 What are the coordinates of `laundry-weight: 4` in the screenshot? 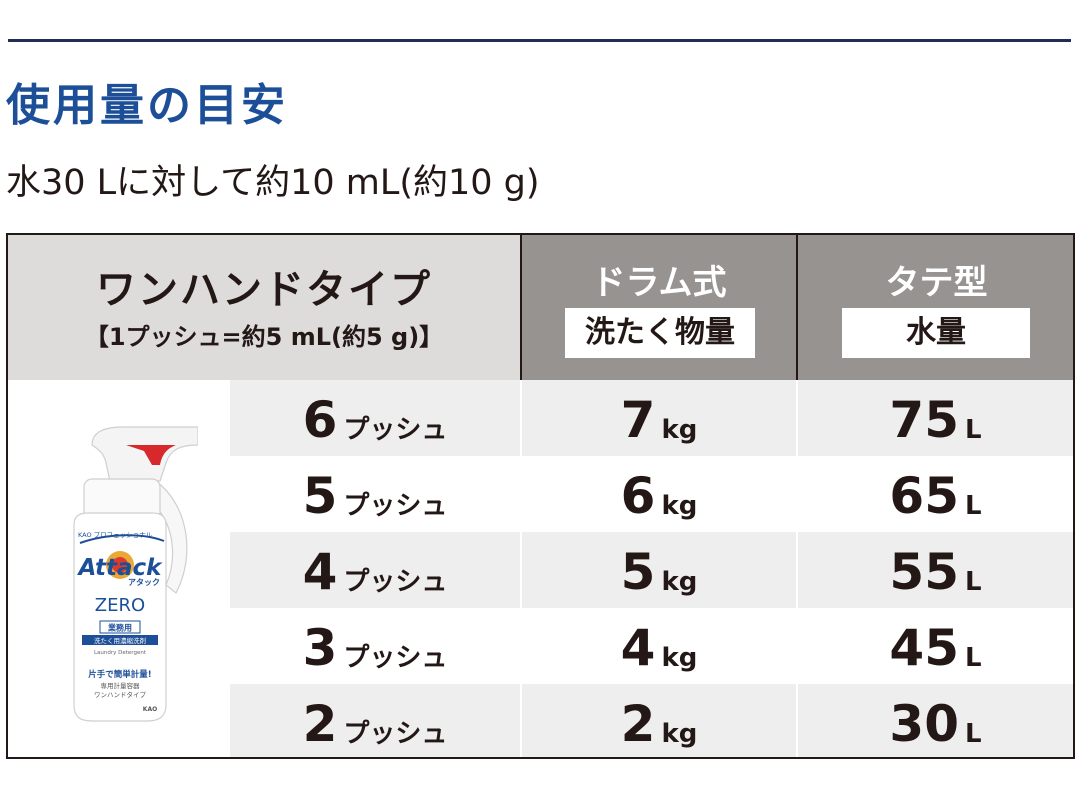 It's located at (638, 648).